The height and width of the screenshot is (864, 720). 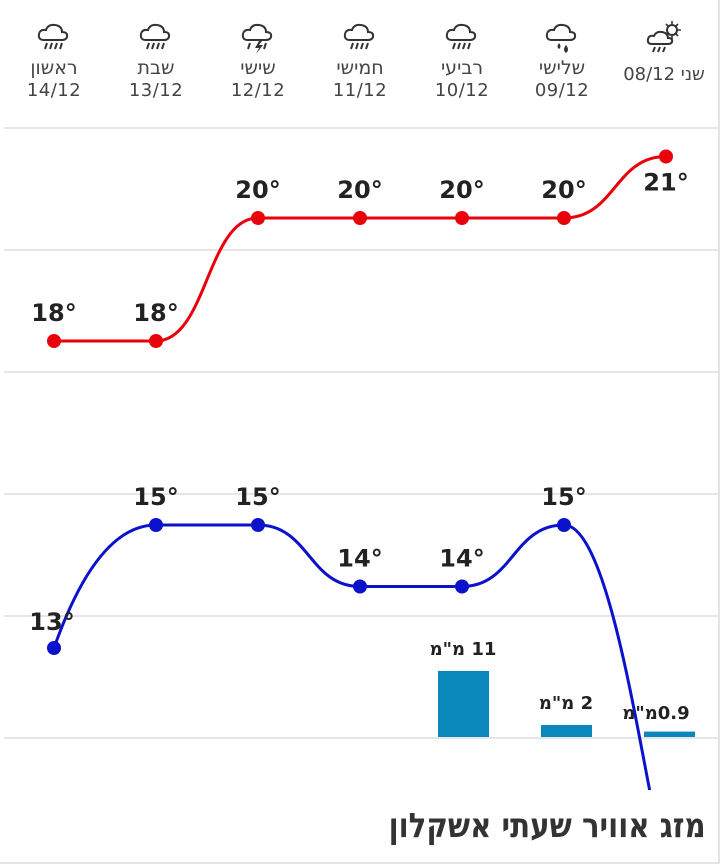 I want to click on day-column: שלישי 09/12, so click(x=562, y=60).